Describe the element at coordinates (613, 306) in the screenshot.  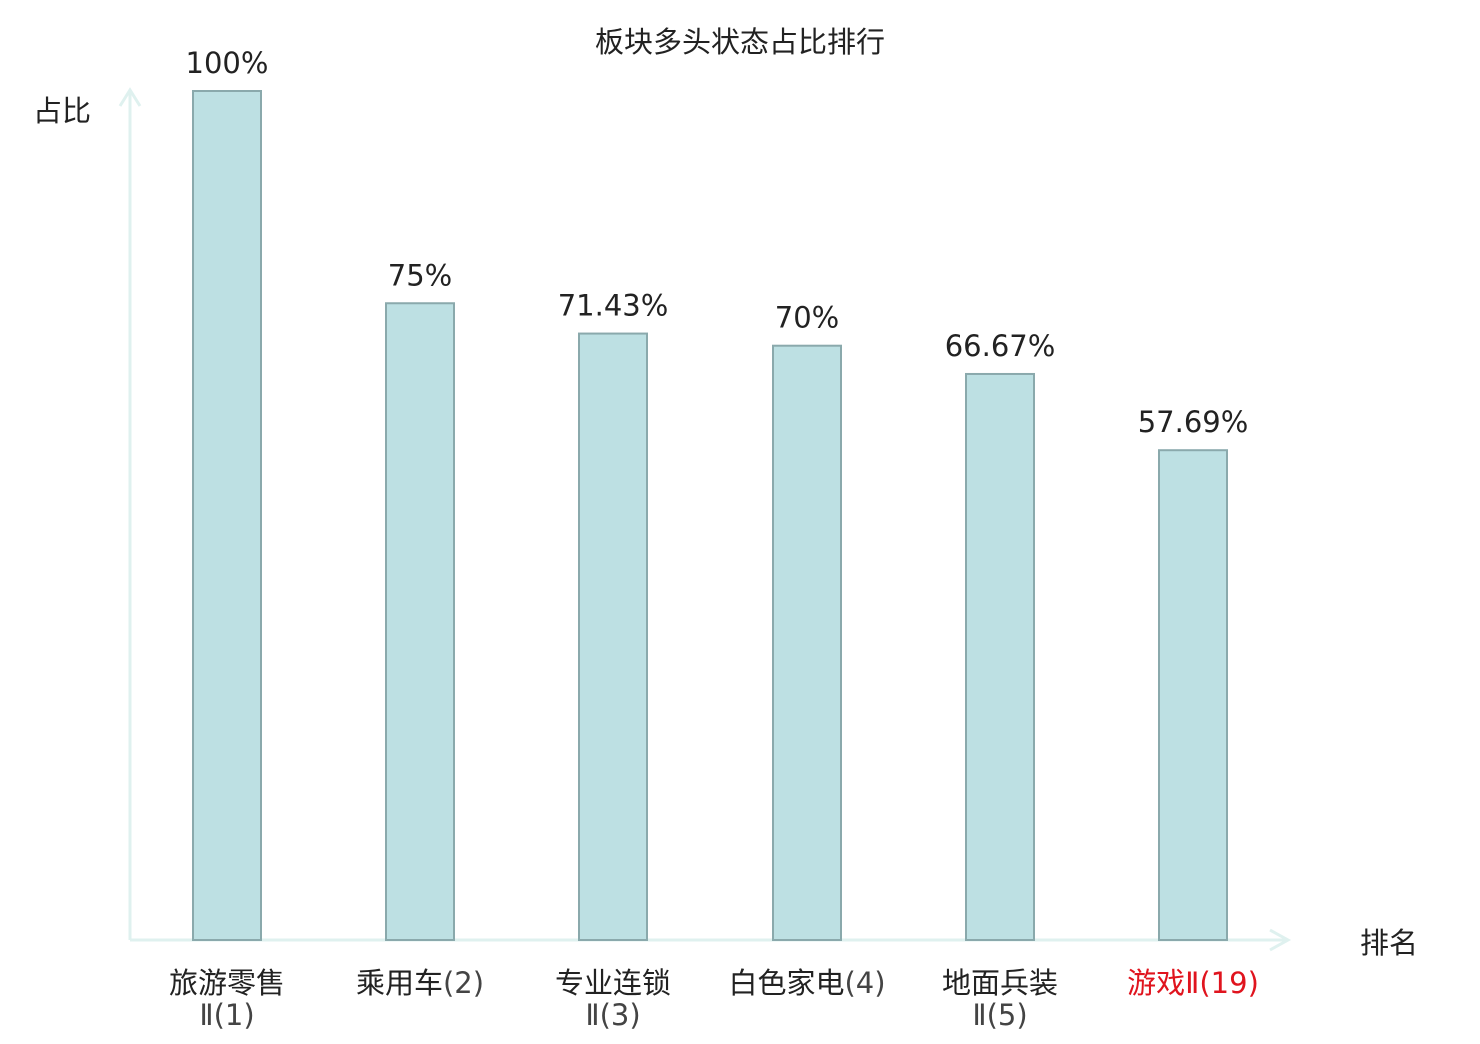
I see `data-label: 71.43%` at that location.